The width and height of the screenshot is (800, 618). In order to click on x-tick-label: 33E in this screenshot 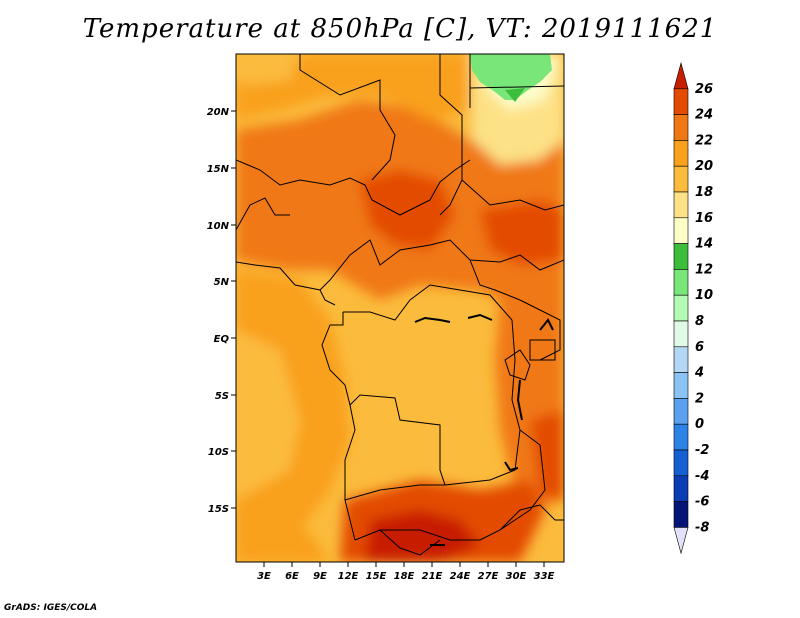, I will do `click(544, 576)`.